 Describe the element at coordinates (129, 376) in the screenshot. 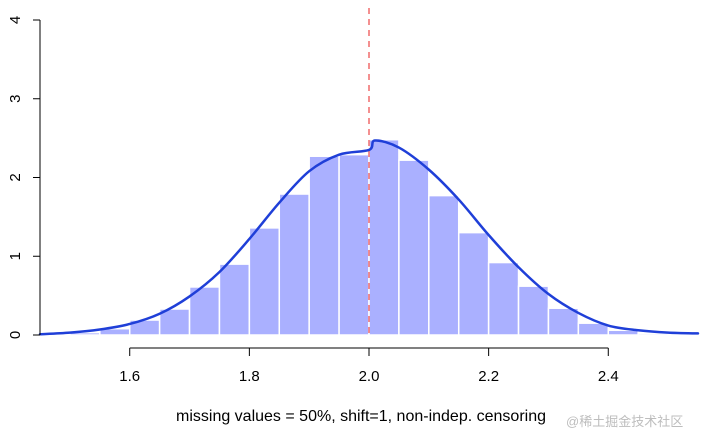

I see `x-tick-label-0: 1.6` at that location.